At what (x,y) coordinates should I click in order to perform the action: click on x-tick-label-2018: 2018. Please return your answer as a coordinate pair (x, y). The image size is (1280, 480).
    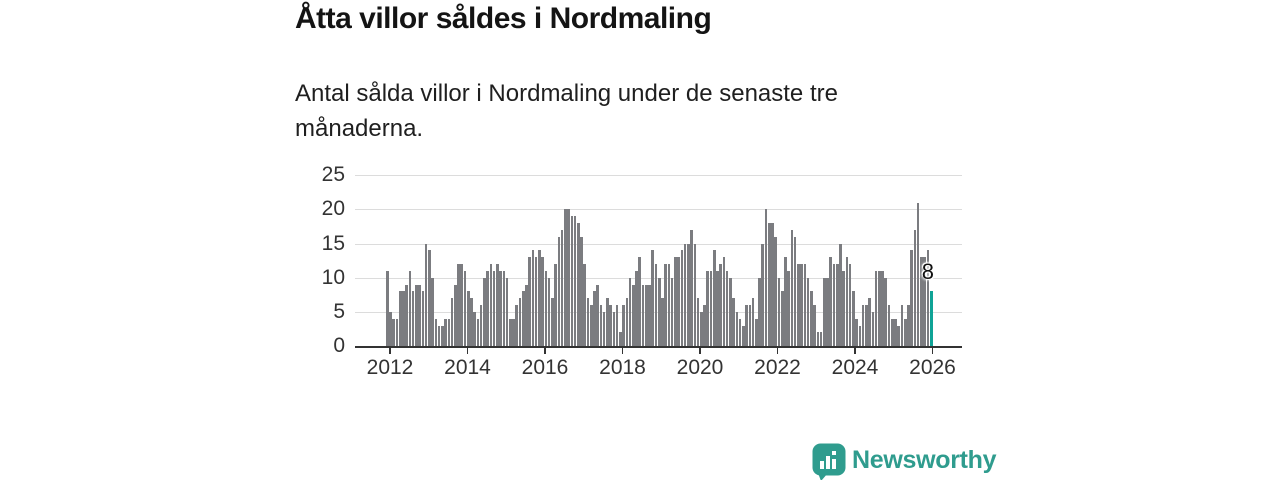
    Looking at the image, I should click on (622, 367).